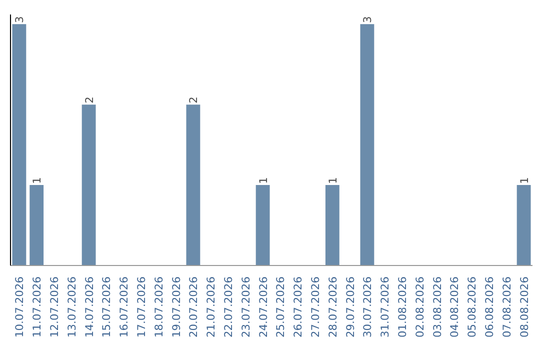 Image resolution: width=540 pixels, height=340 pixels. What do you see at coordinates (89, 307) in the screenshot?
I see `x-tick-label: 14.07.2026` at bounding box center [89, 307].